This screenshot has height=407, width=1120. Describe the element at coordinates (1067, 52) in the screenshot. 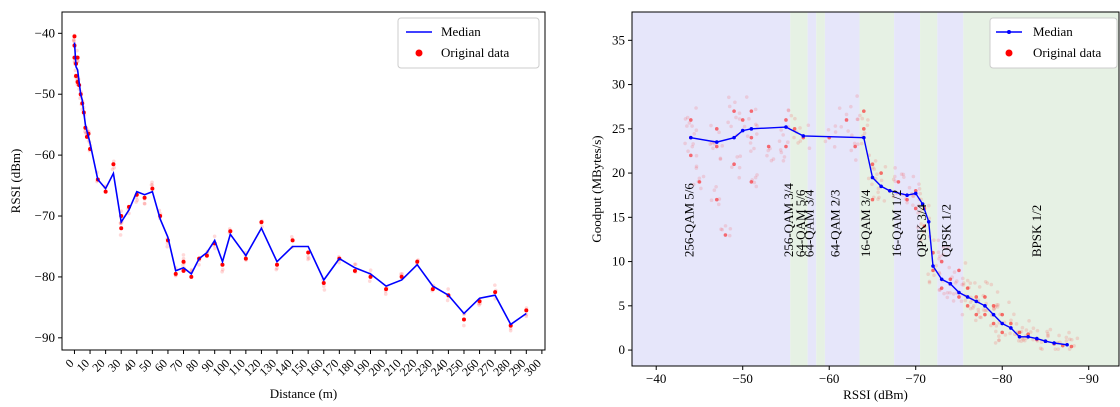

I see `legend-data-label: Original data` at that location.